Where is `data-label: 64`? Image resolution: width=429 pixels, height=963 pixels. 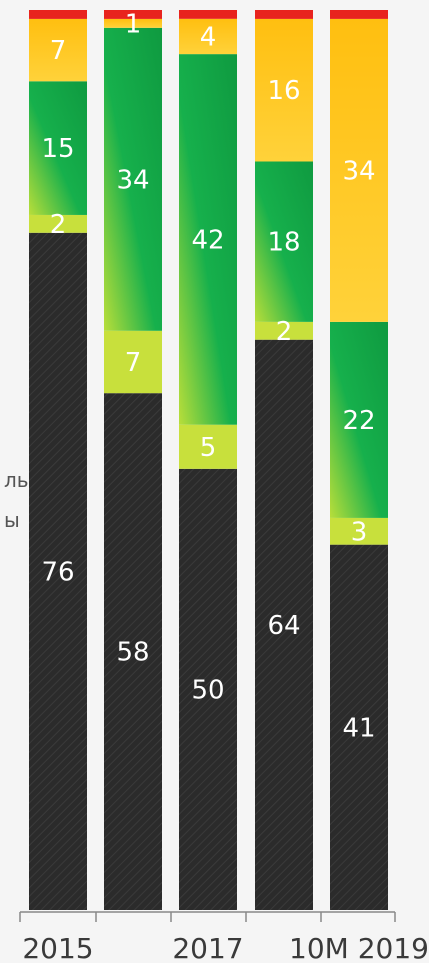 data-label: 64 is located at coordinates (283, 626).